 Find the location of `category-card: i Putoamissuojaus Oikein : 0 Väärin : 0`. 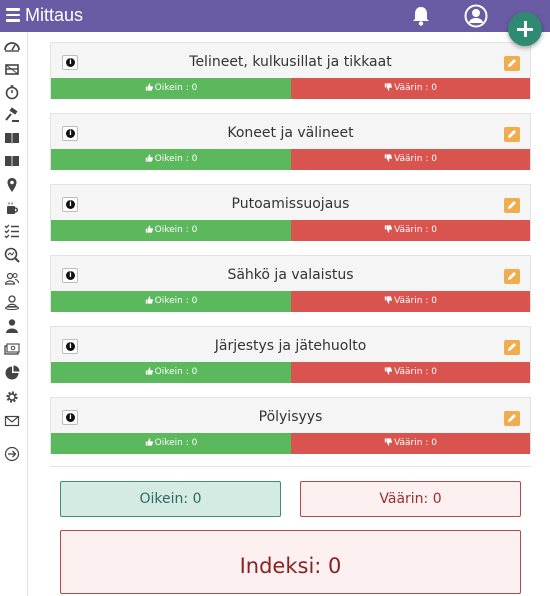

category-card: i Putoamissuojaus Oikein : 0 Väärin : 0 is located at coordinates (290, 212).